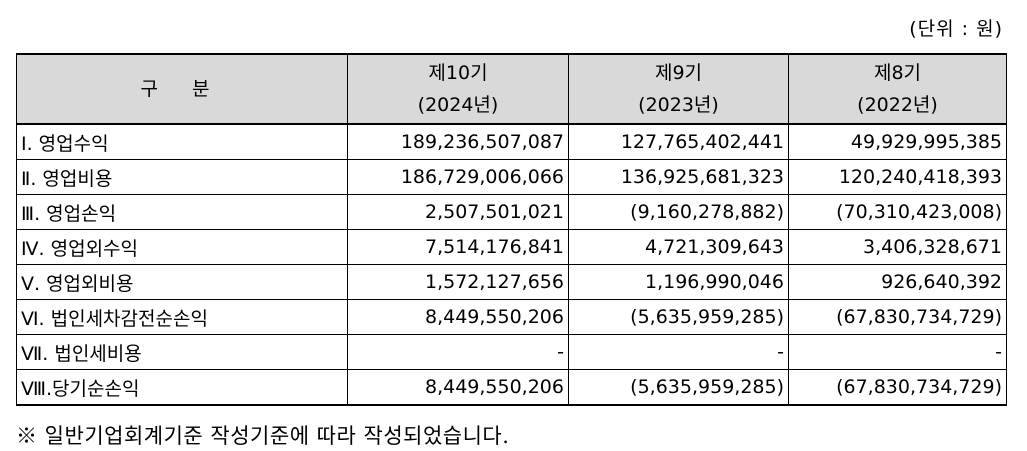 The height and width of the screenshot is (451, 1027). I want to click on value-2024: 7,514,176,841, so click(458, 247).